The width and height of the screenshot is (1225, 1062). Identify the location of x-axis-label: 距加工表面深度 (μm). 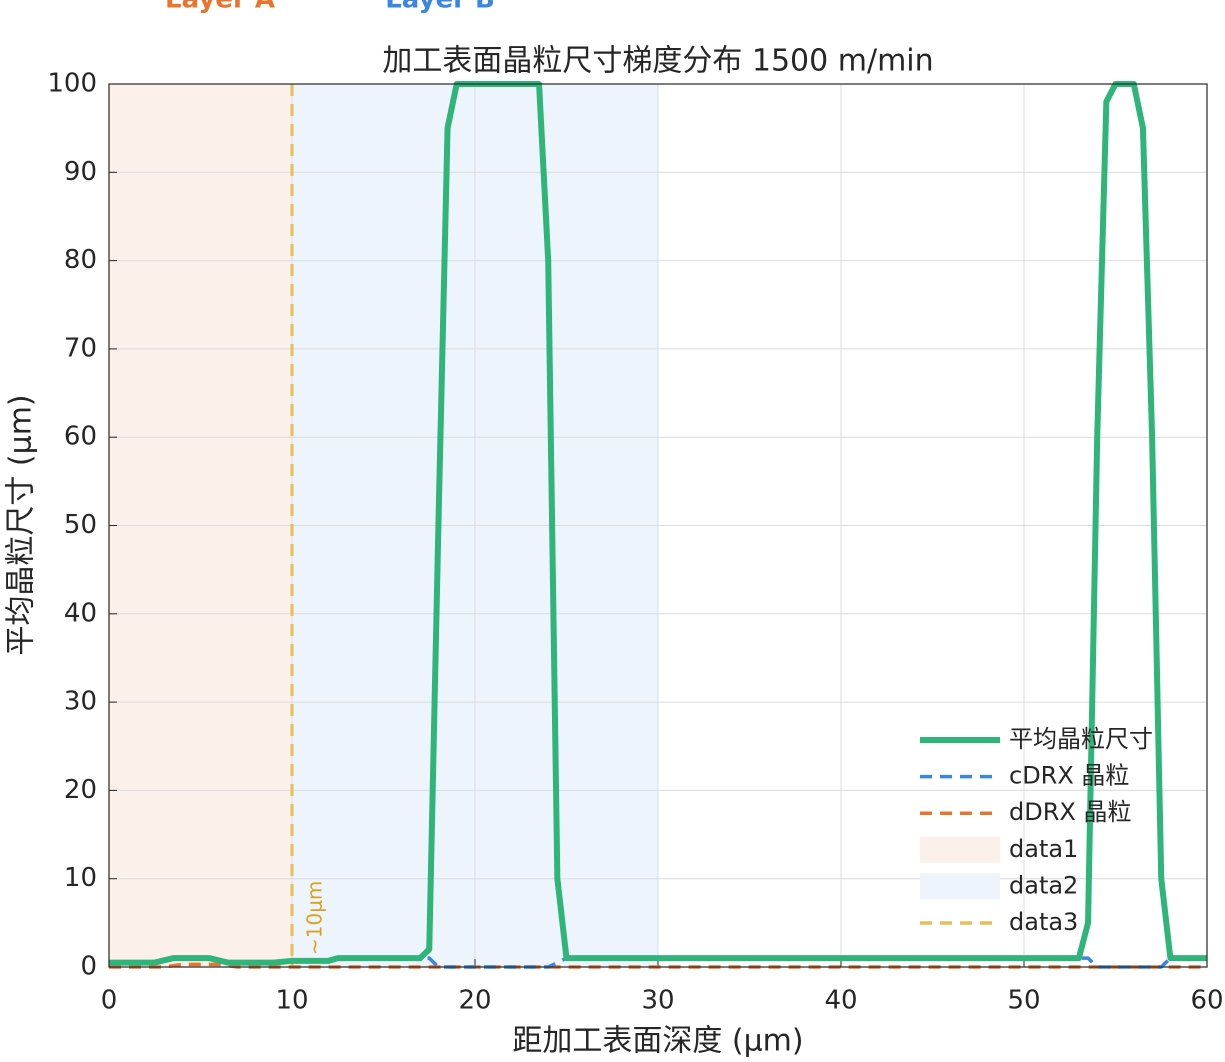
(657, 1041).